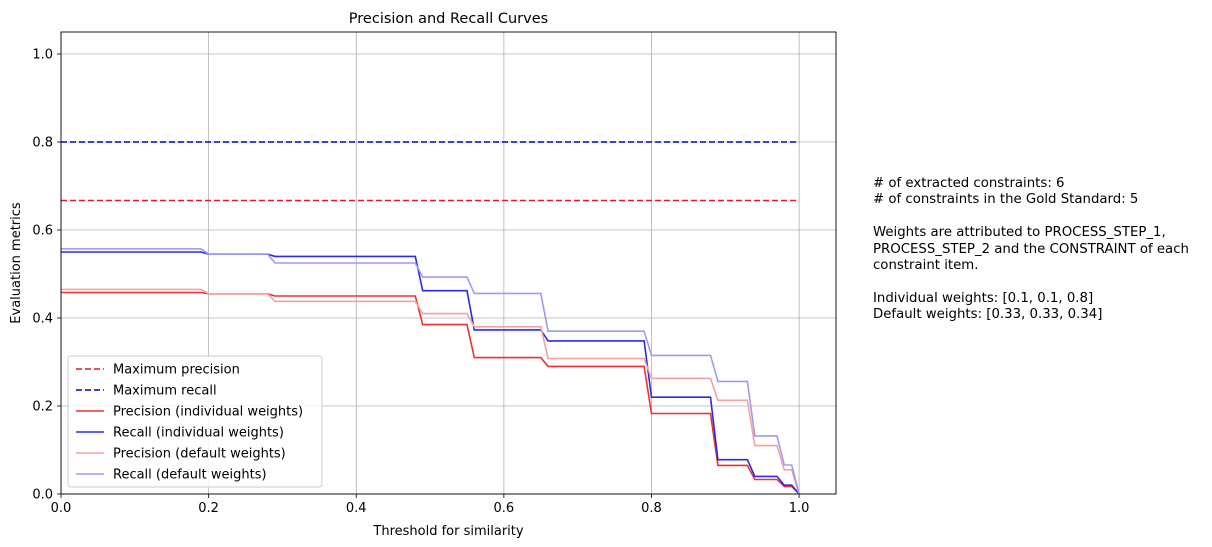 The height and width of the screenshot is (547, 1212). I want to click on legend-label: Recall (individual weights), so click(198, 433).